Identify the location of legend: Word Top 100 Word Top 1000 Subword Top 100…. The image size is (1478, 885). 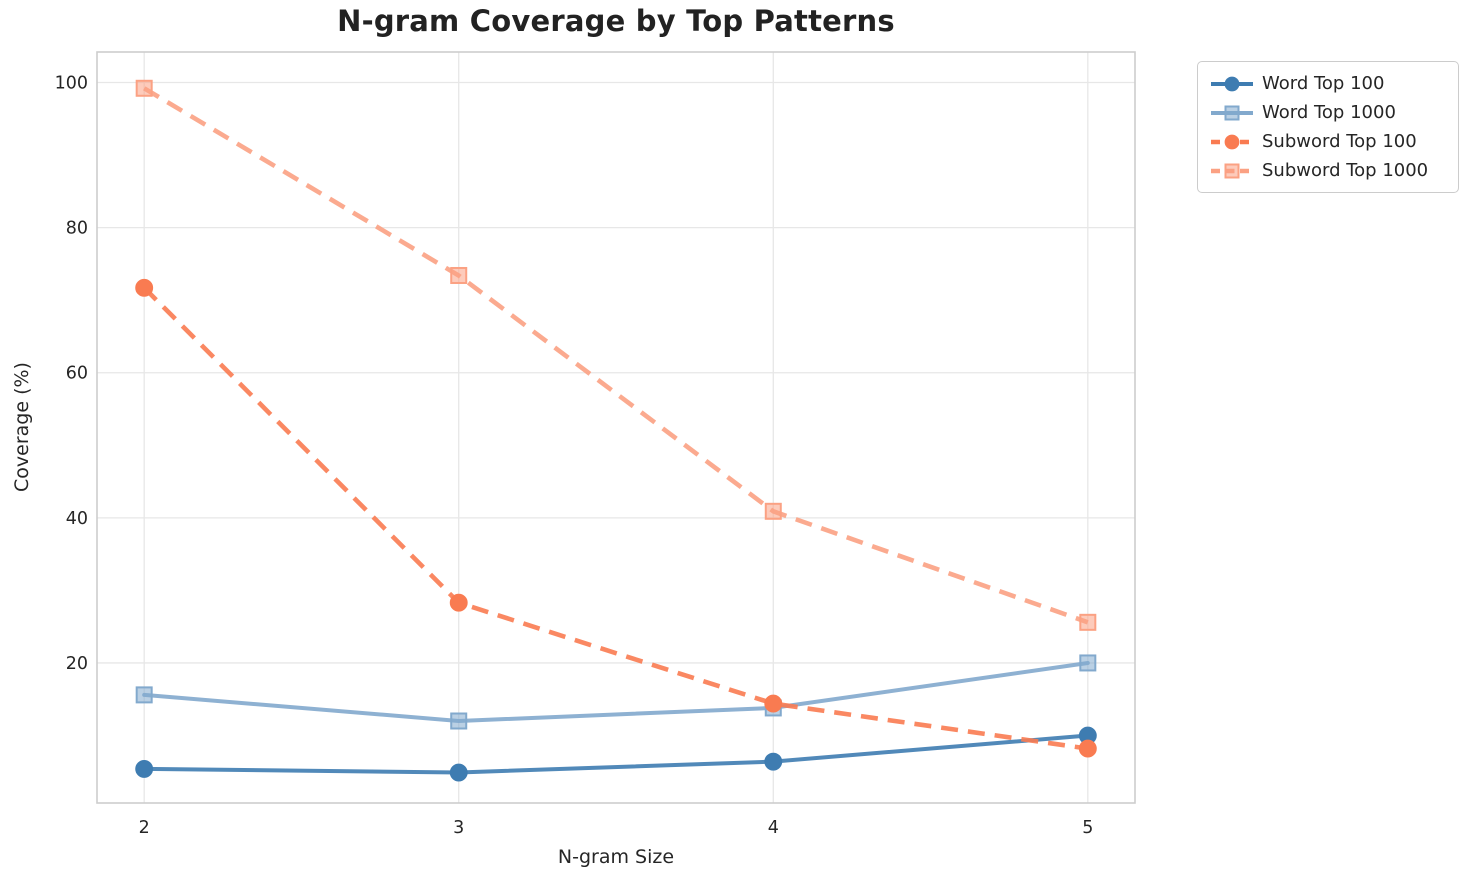
(1328, 127).